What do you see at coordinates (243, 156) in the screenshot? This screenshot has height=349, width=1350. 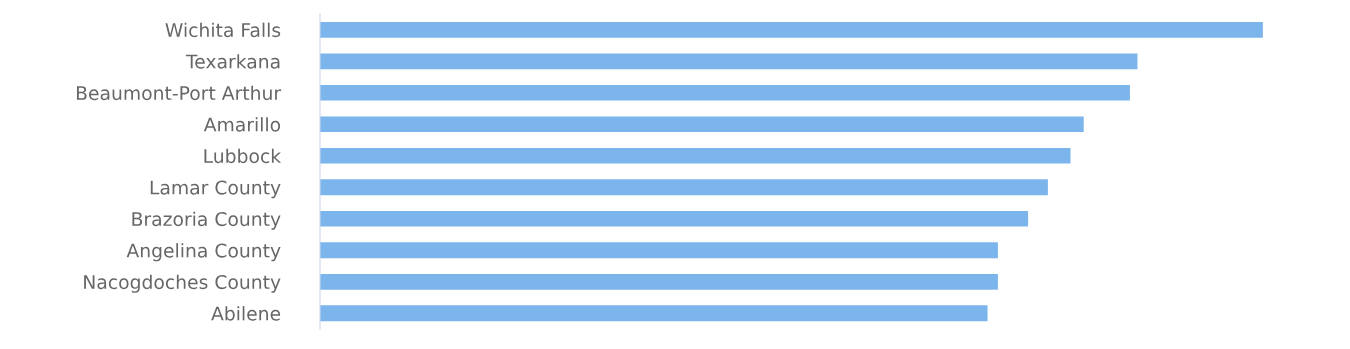 I see `y-tick-label: Lubbock` at bounding box center [243, 156].